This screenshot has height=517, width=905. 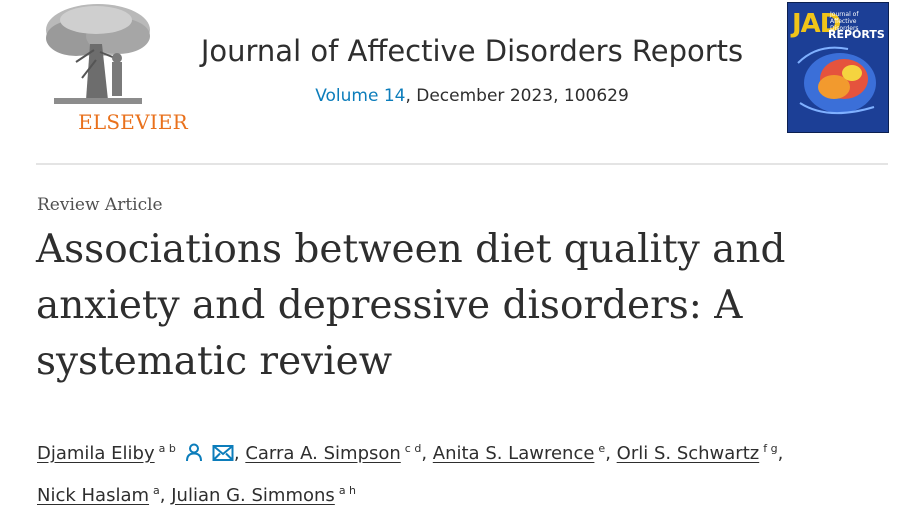 What do you see at coordinates (97, 54) in the screenshot?
I see `elsevier-tree-icon` at bounding box center [97, 54].